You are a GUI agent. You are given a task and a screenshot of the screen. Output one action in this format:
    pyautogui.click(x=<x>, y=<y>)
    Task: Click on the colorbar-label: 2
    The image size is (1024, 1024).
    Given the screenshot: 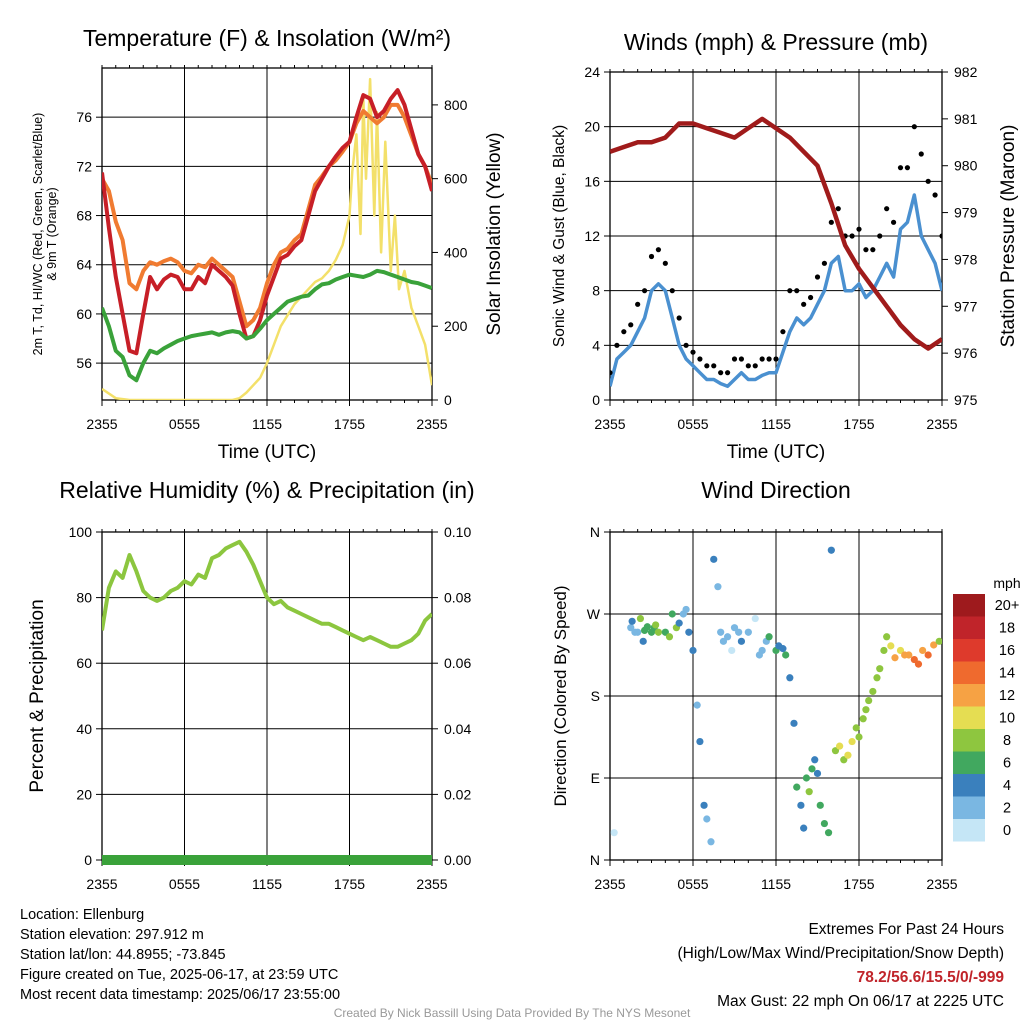 What is the action you would take?
    pyautogui.click(x=1007, y=809)
    